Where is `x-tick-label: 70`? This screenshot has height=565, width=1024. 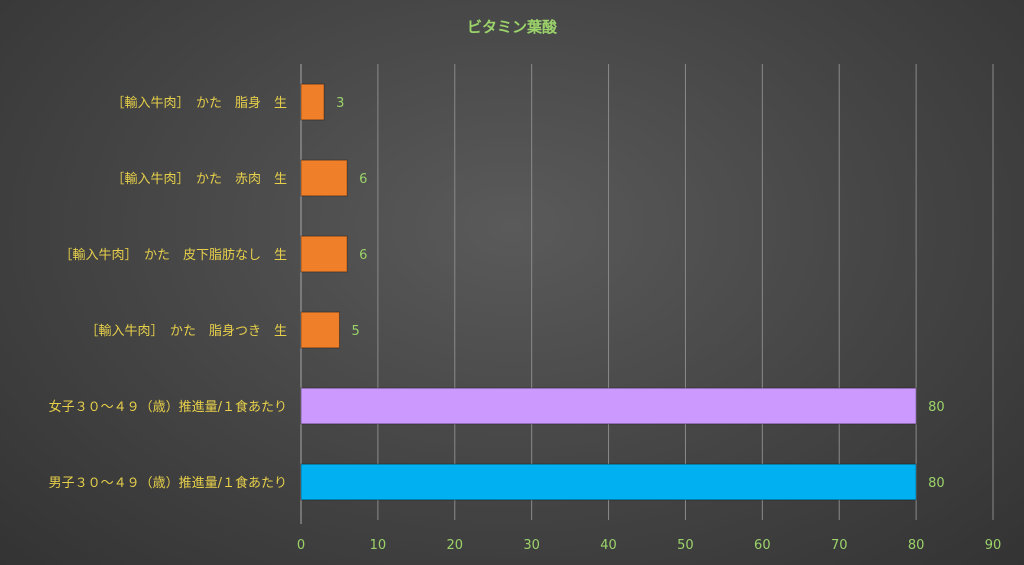
x-tick-label: 70 is located at coordinates (839, 545).